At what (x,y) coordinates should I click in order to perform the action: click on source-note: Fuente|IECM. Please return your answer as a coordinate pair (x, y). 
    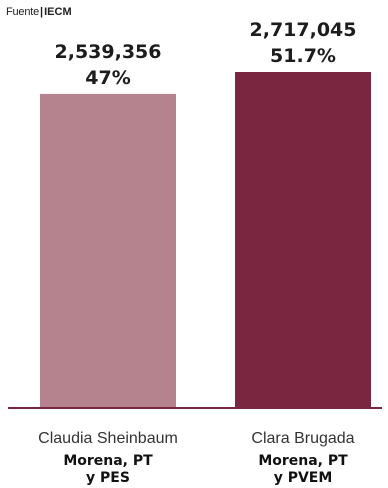
    Looking at the image, I should click on (39, 12).